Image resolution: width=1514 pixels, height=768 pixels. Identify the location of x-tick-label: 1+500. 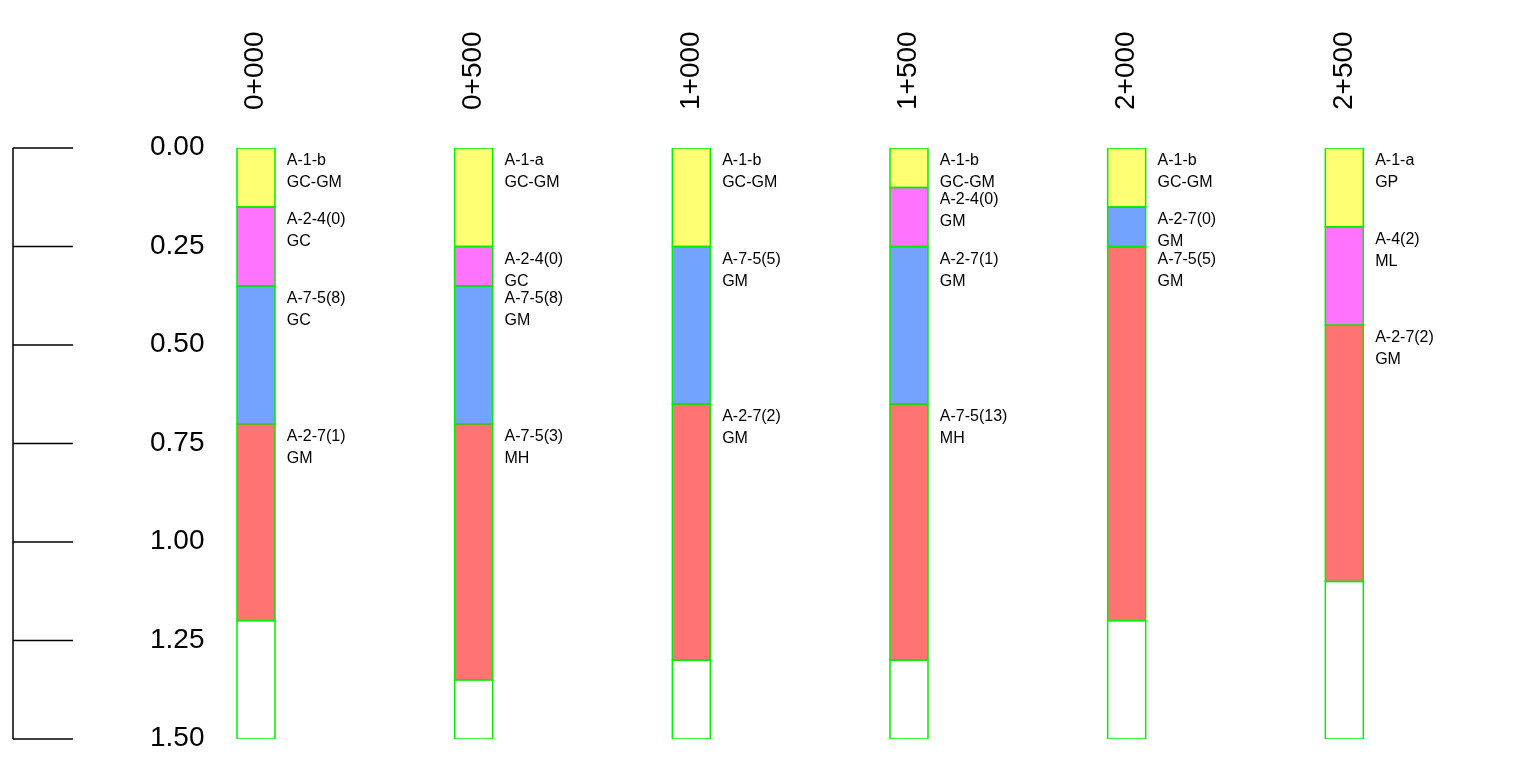
(907, 70).